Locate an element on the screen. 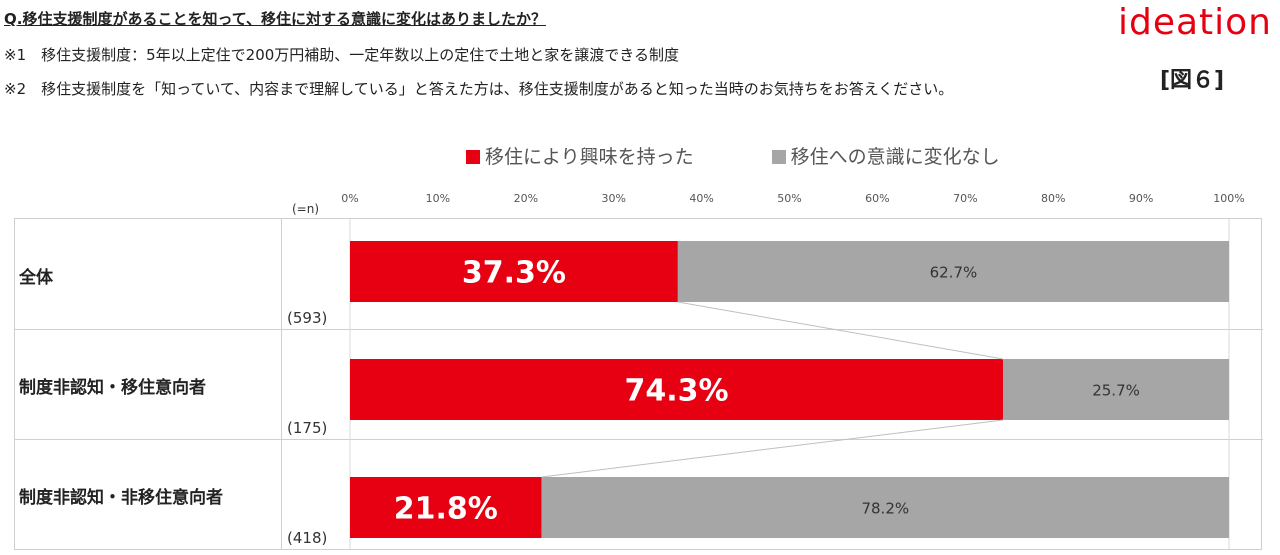  x-tick-label: 20% is located at coordinates (526, 198).